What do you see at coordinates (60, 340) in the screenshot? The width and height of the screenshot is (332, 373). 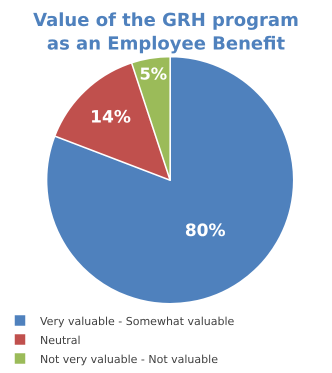 I see `legend-label: Neutral` at bounding box center [60, 340].